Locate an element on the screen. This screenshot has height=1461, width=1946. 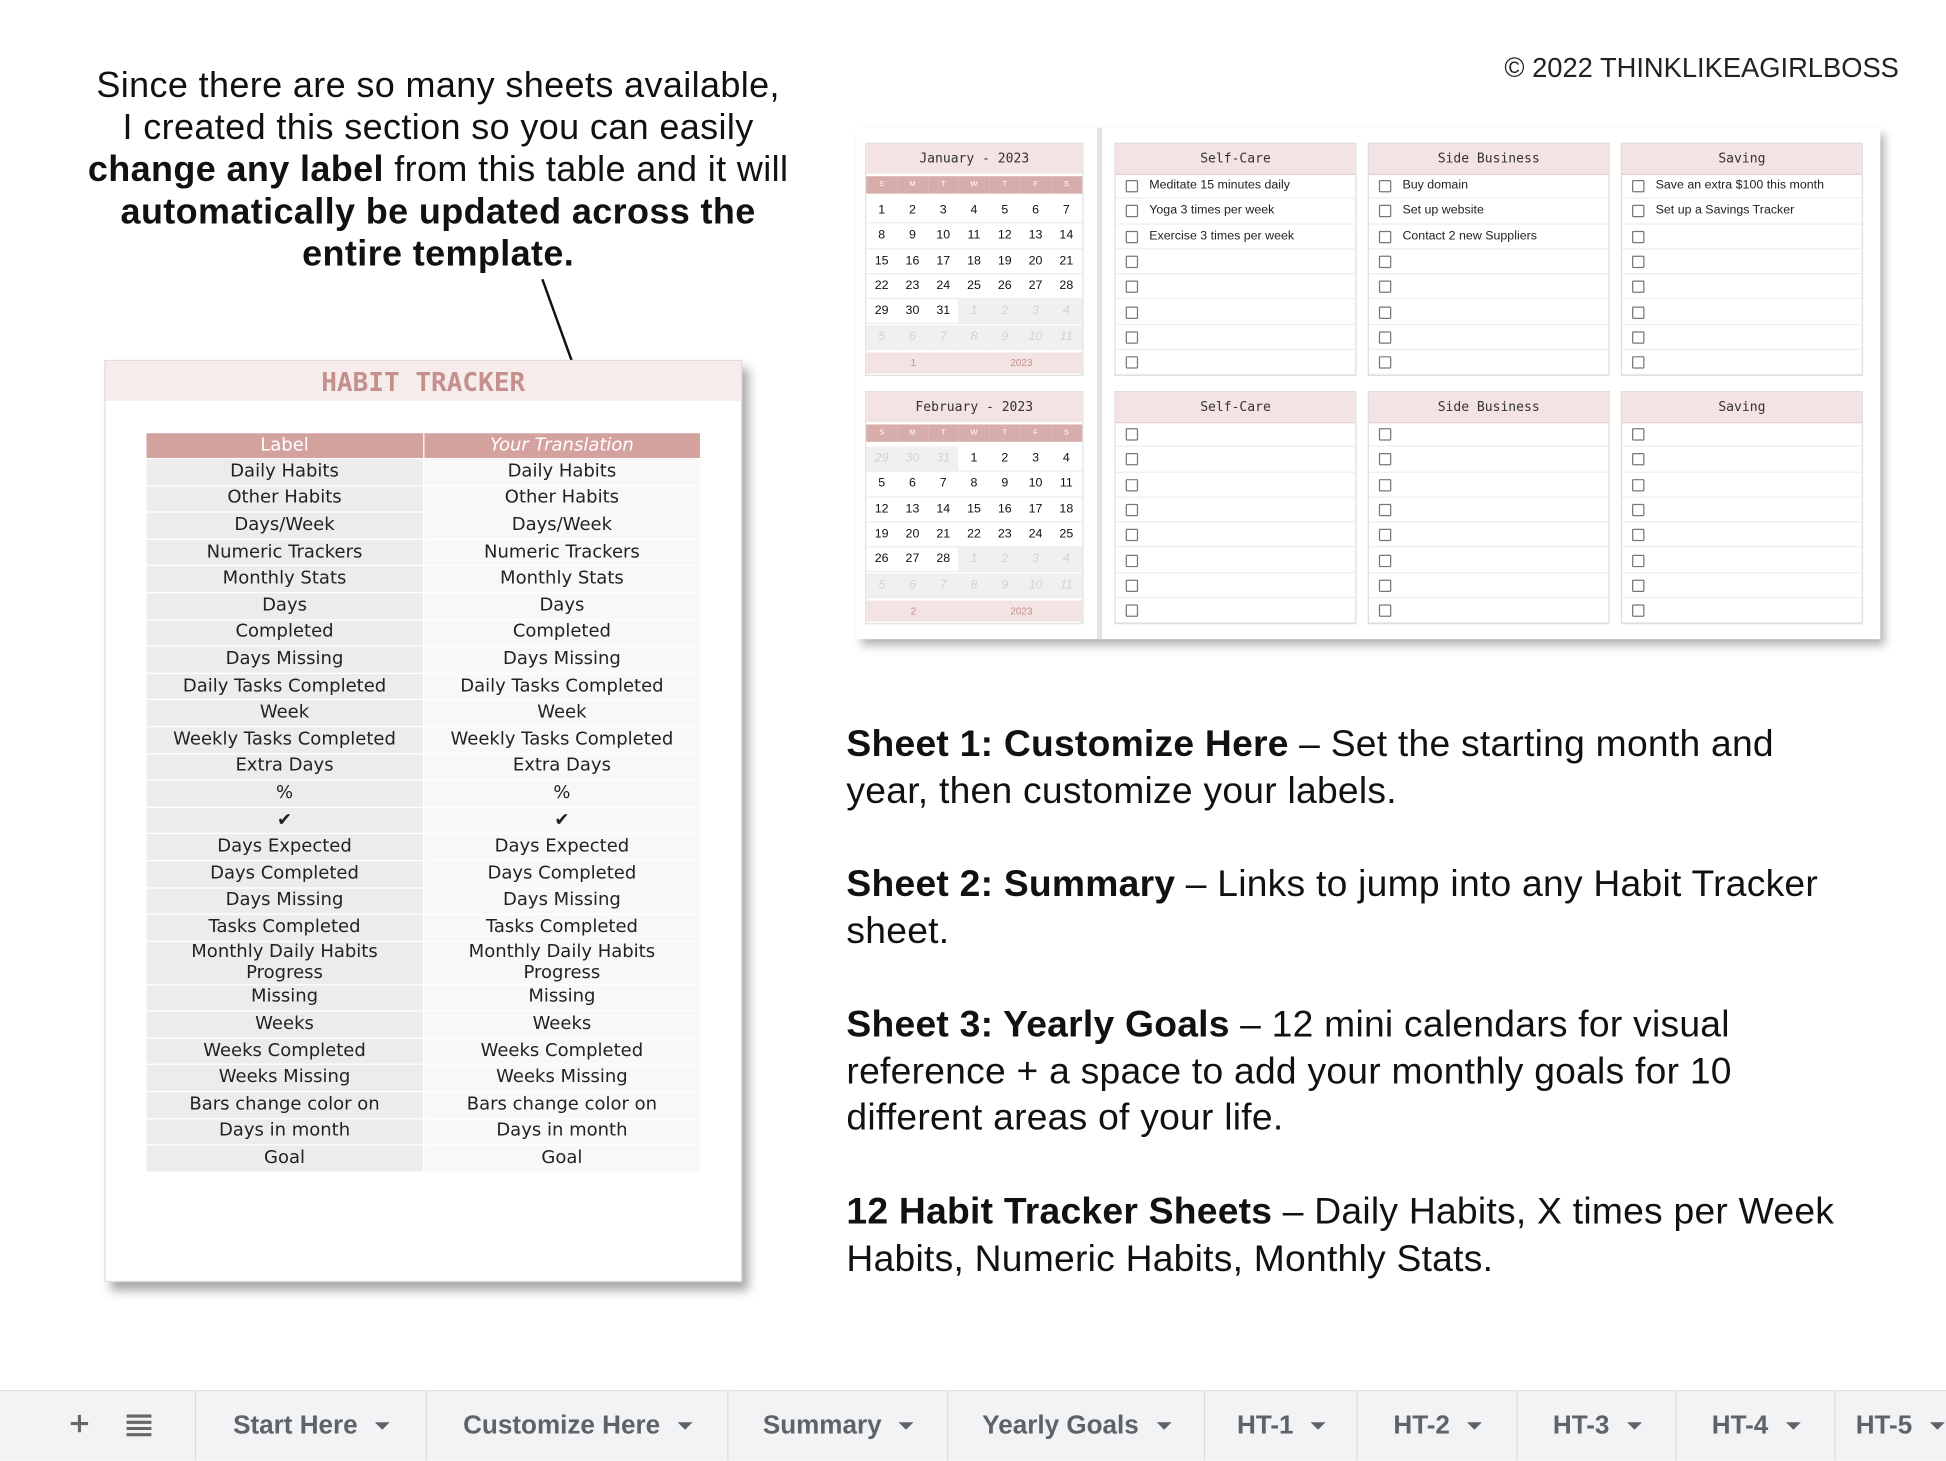
intro-emphasis: change any label is located at coordinates (235, 170).